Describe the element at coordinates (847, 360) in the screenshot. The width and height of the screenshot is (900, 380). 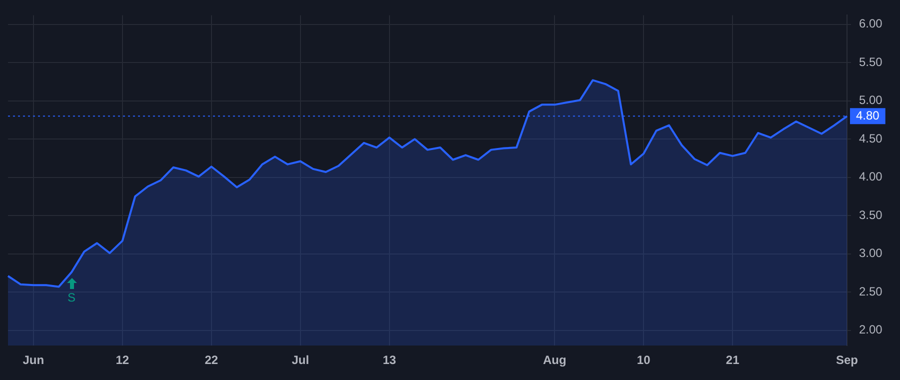
I see `x-tick-label: Sep` at that location.